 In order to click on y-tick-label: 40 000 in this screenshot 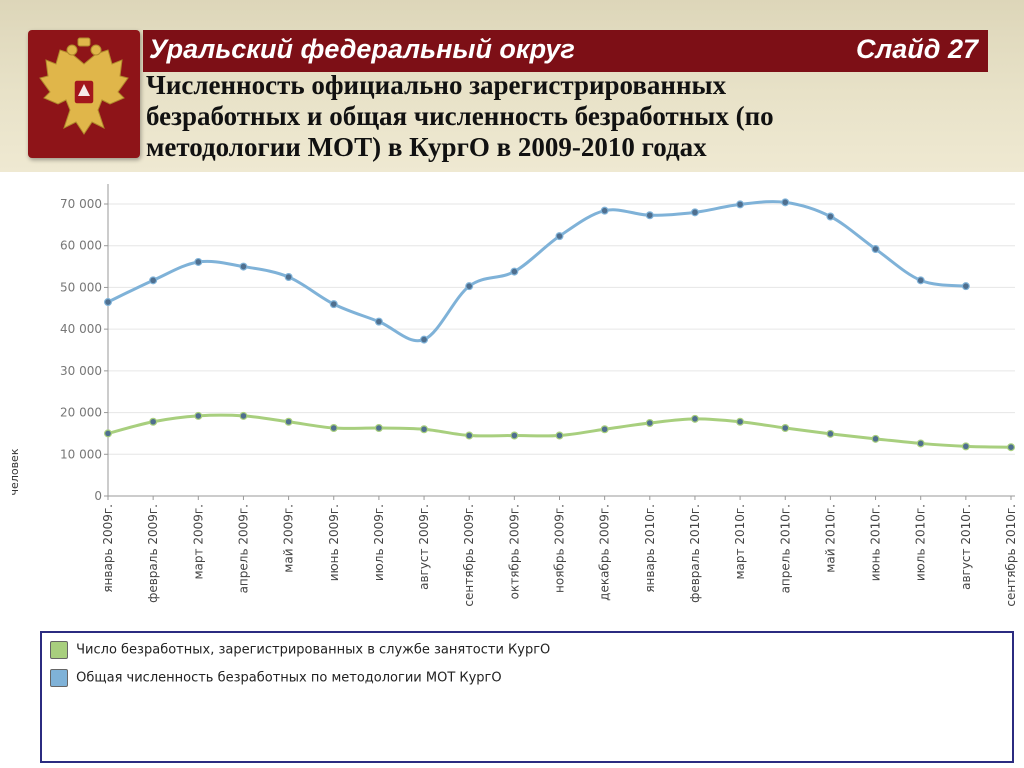, I will do `click(81, 329)`.